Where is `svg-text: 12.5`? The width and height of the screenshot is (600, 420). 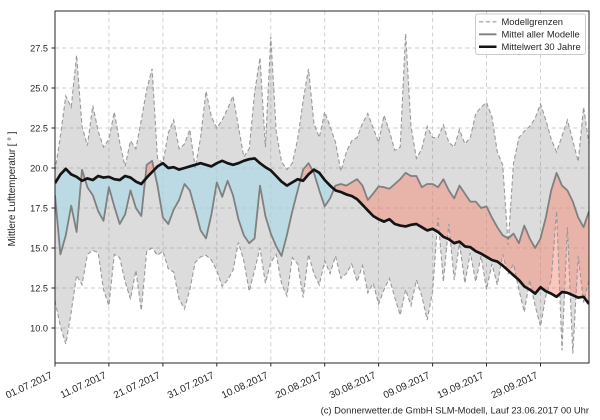 svg-text: 12.5 is located at coordinates (39, 288).